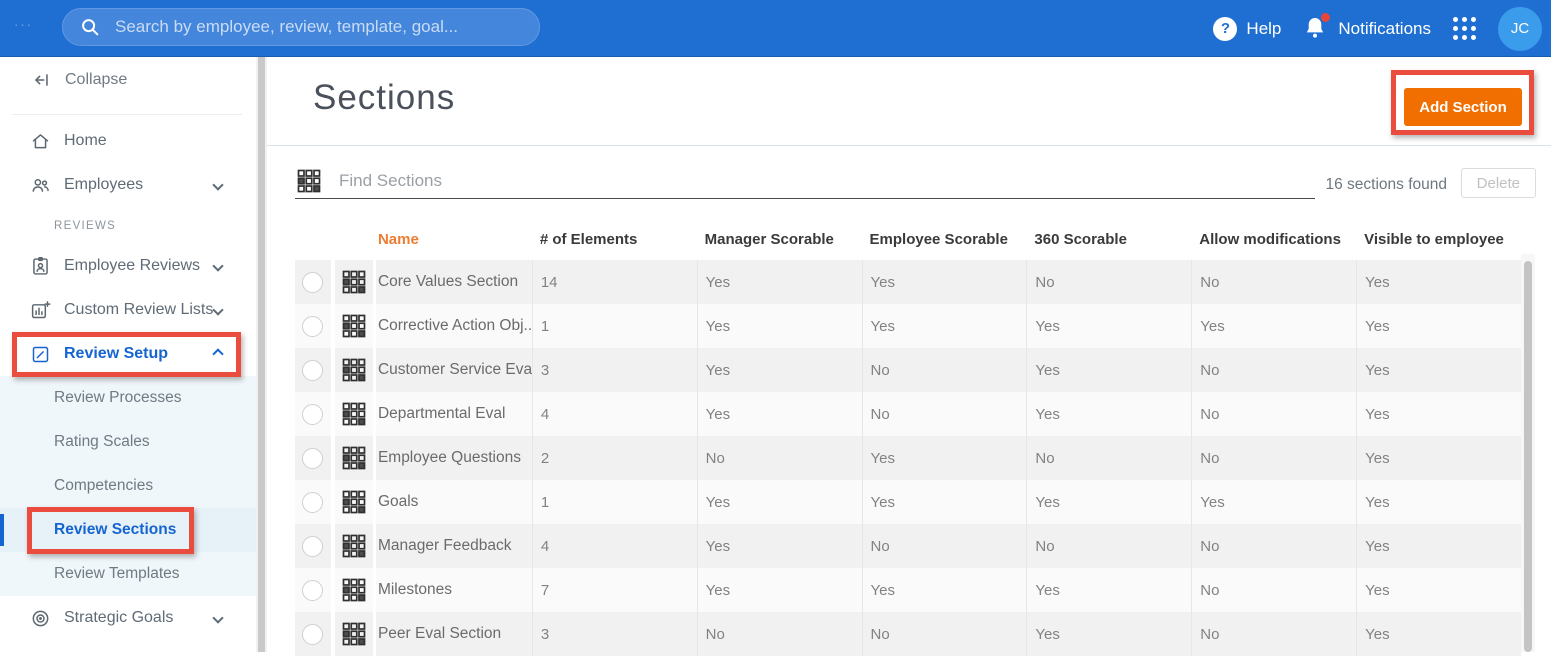 This screenshot has width=1551, height=656. Describe the element at coordinates (41, 309) in the screenshot. I see `chart-plus-icon` at that location.